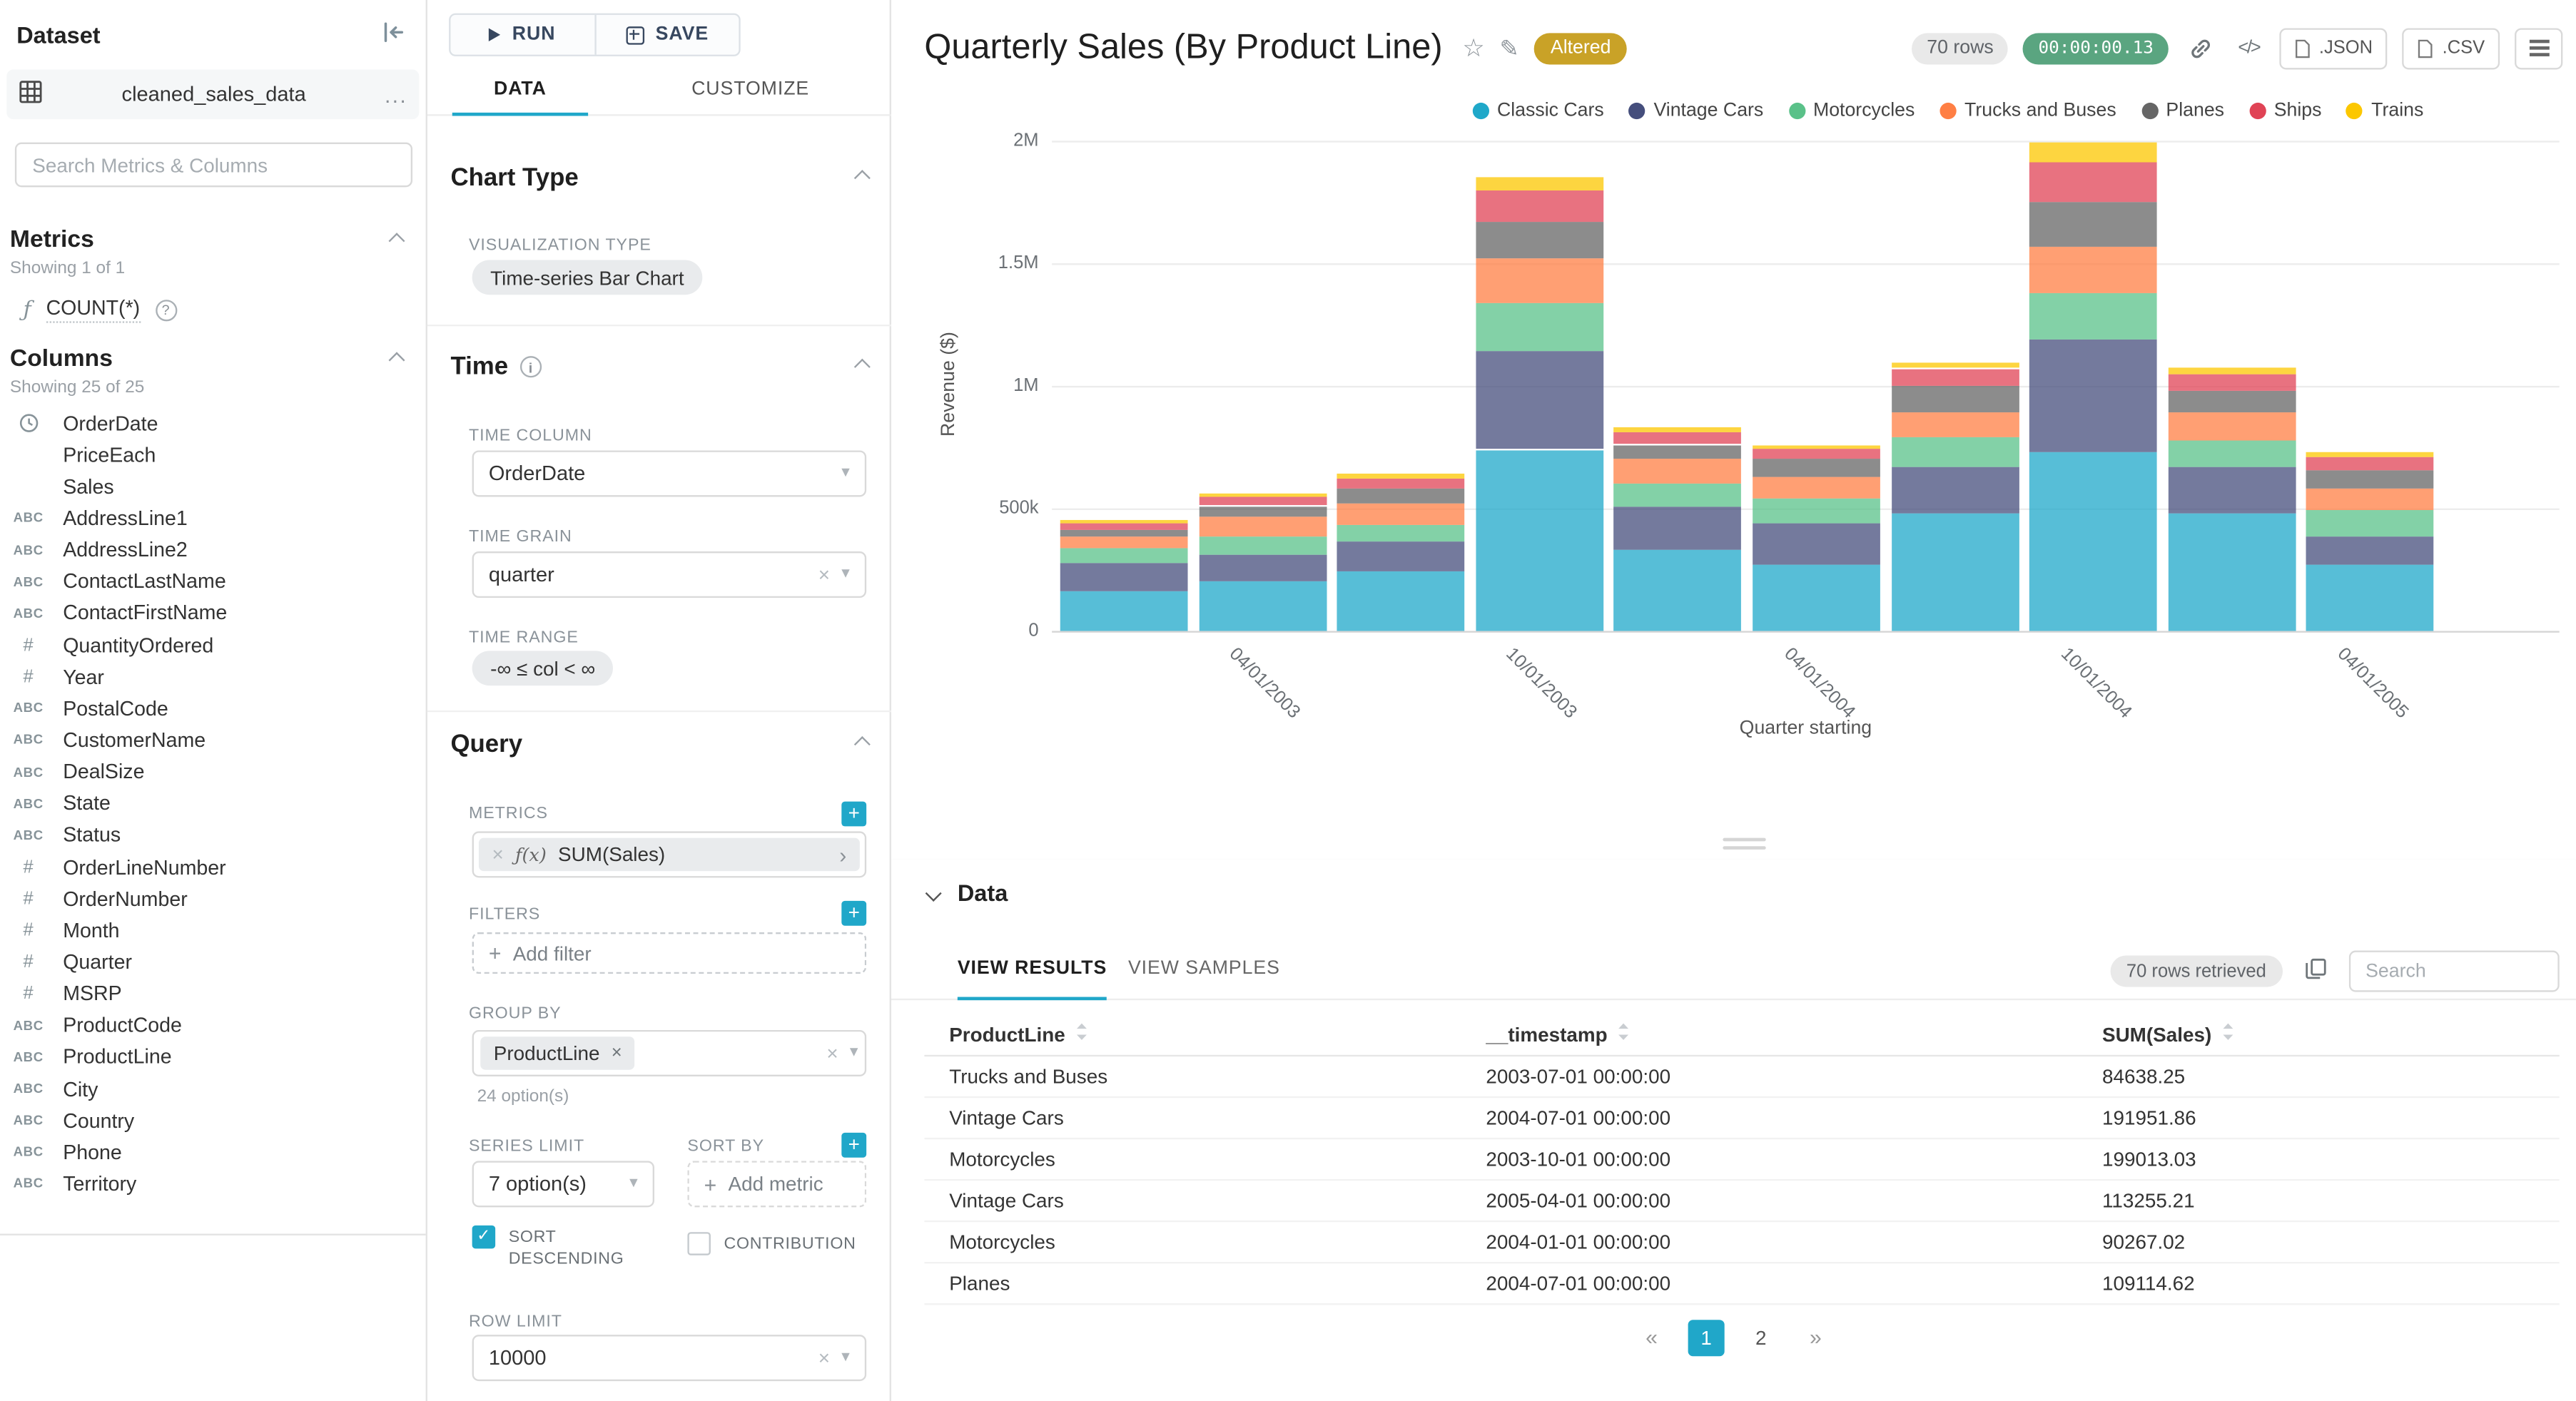  What do you see at coordinates (213, 708) in the screenshot?
I see `column-item: ABC PostalCode` at bounding box center [213, 708].